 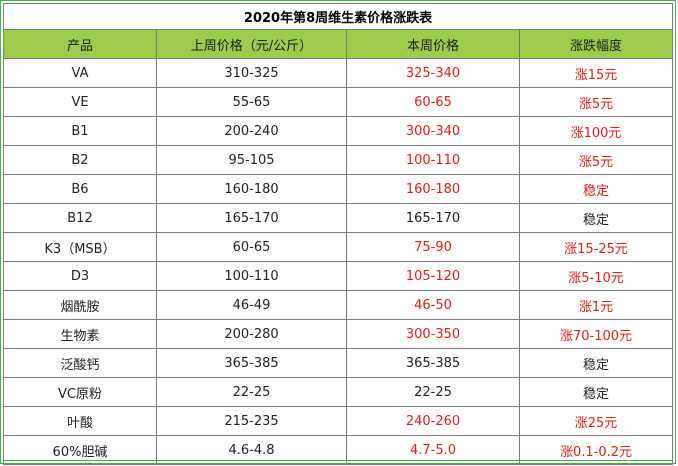 What do you see at coordinates (596, 73) in the screenshot?
I see `change-cell: 涨15元` at bounding box center [596, 73].